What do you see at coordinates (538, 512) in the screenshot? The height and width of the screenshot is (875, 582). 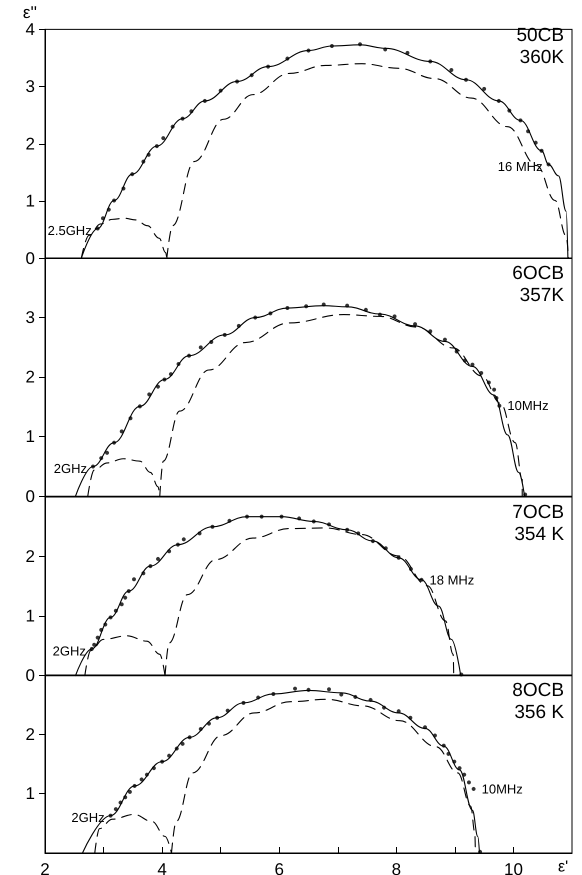 I see `annotation: 7OCB` at bounding box center [538, 512].